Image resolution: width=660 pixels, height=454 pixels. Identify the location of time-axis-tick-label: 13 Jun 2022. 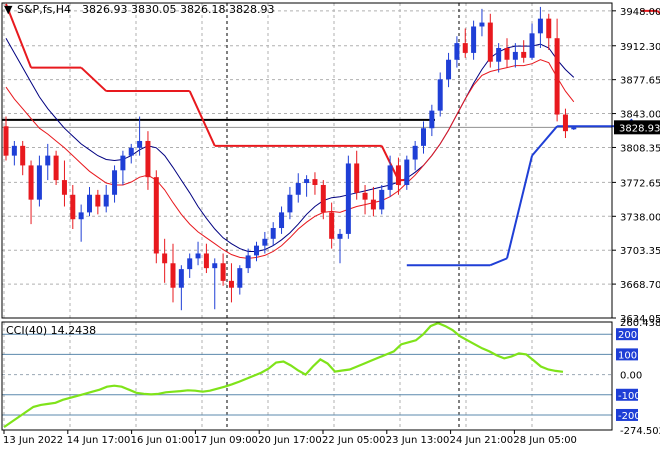
(33, 440).